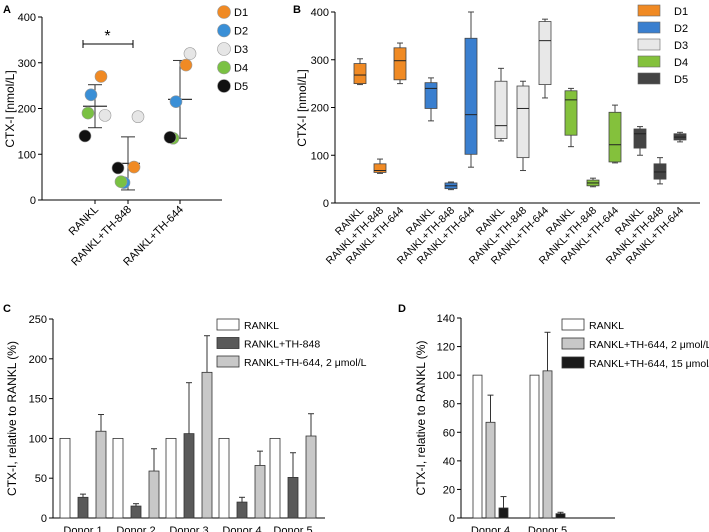  I want to click on panel-c-x-tick-label: Donor 4, so click(241, 528).